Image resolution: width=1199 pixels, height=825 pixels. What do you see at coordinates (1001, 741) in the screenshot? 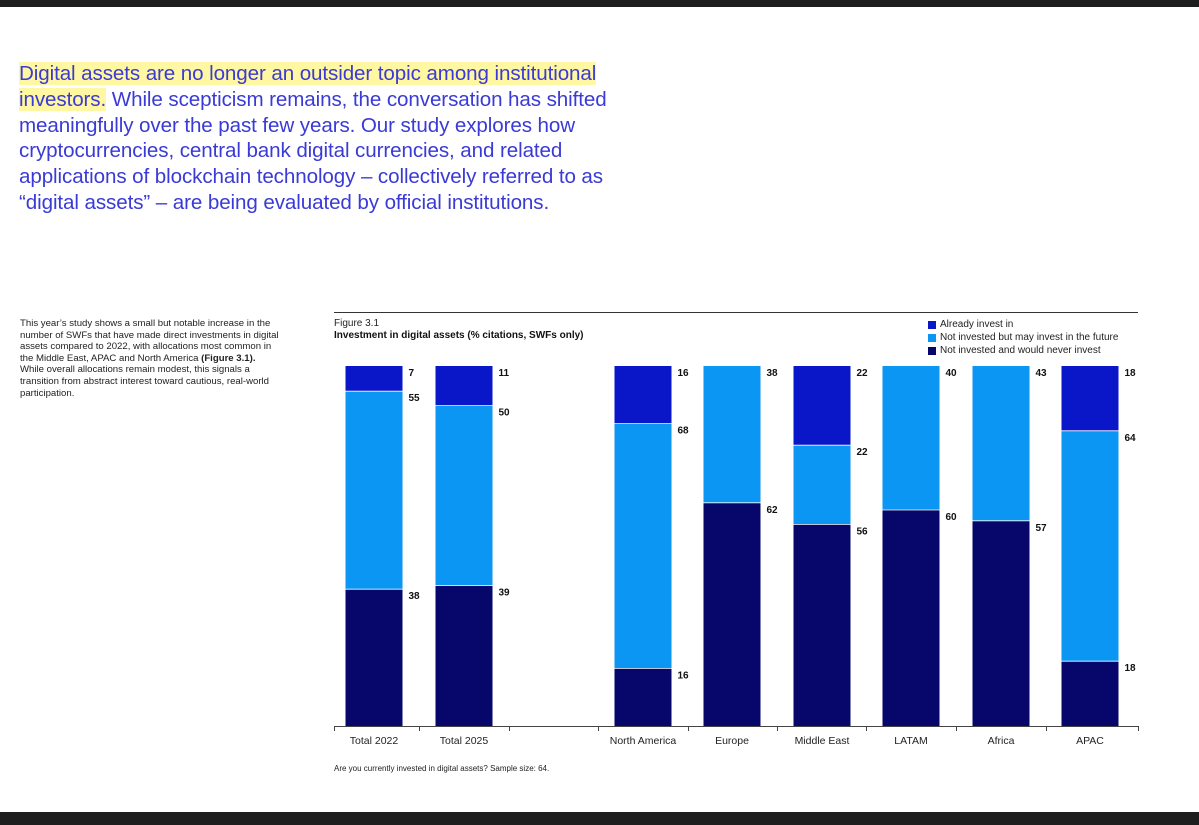
I see `category-label: Africa` at bounding box center [1001, 741].